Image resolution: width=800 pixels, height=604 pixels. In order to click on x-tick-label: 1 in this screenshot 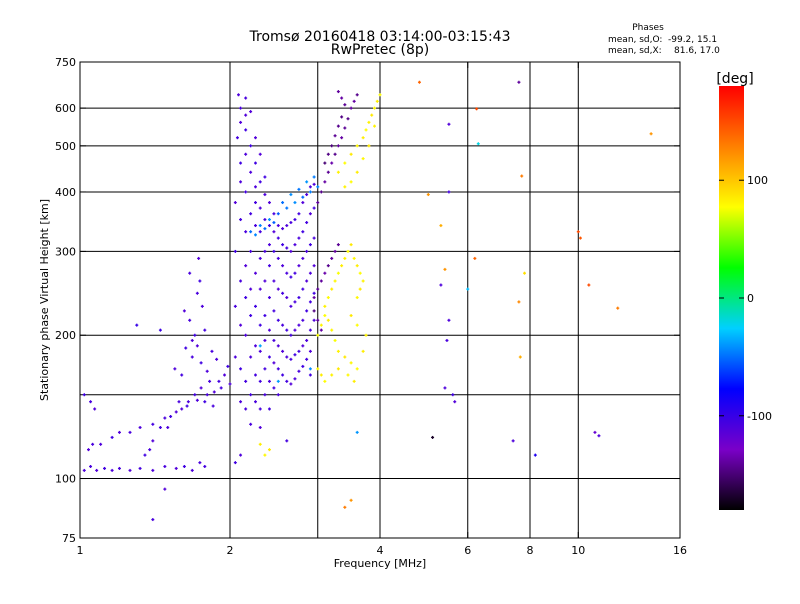, I will do `click(80, 550)`.